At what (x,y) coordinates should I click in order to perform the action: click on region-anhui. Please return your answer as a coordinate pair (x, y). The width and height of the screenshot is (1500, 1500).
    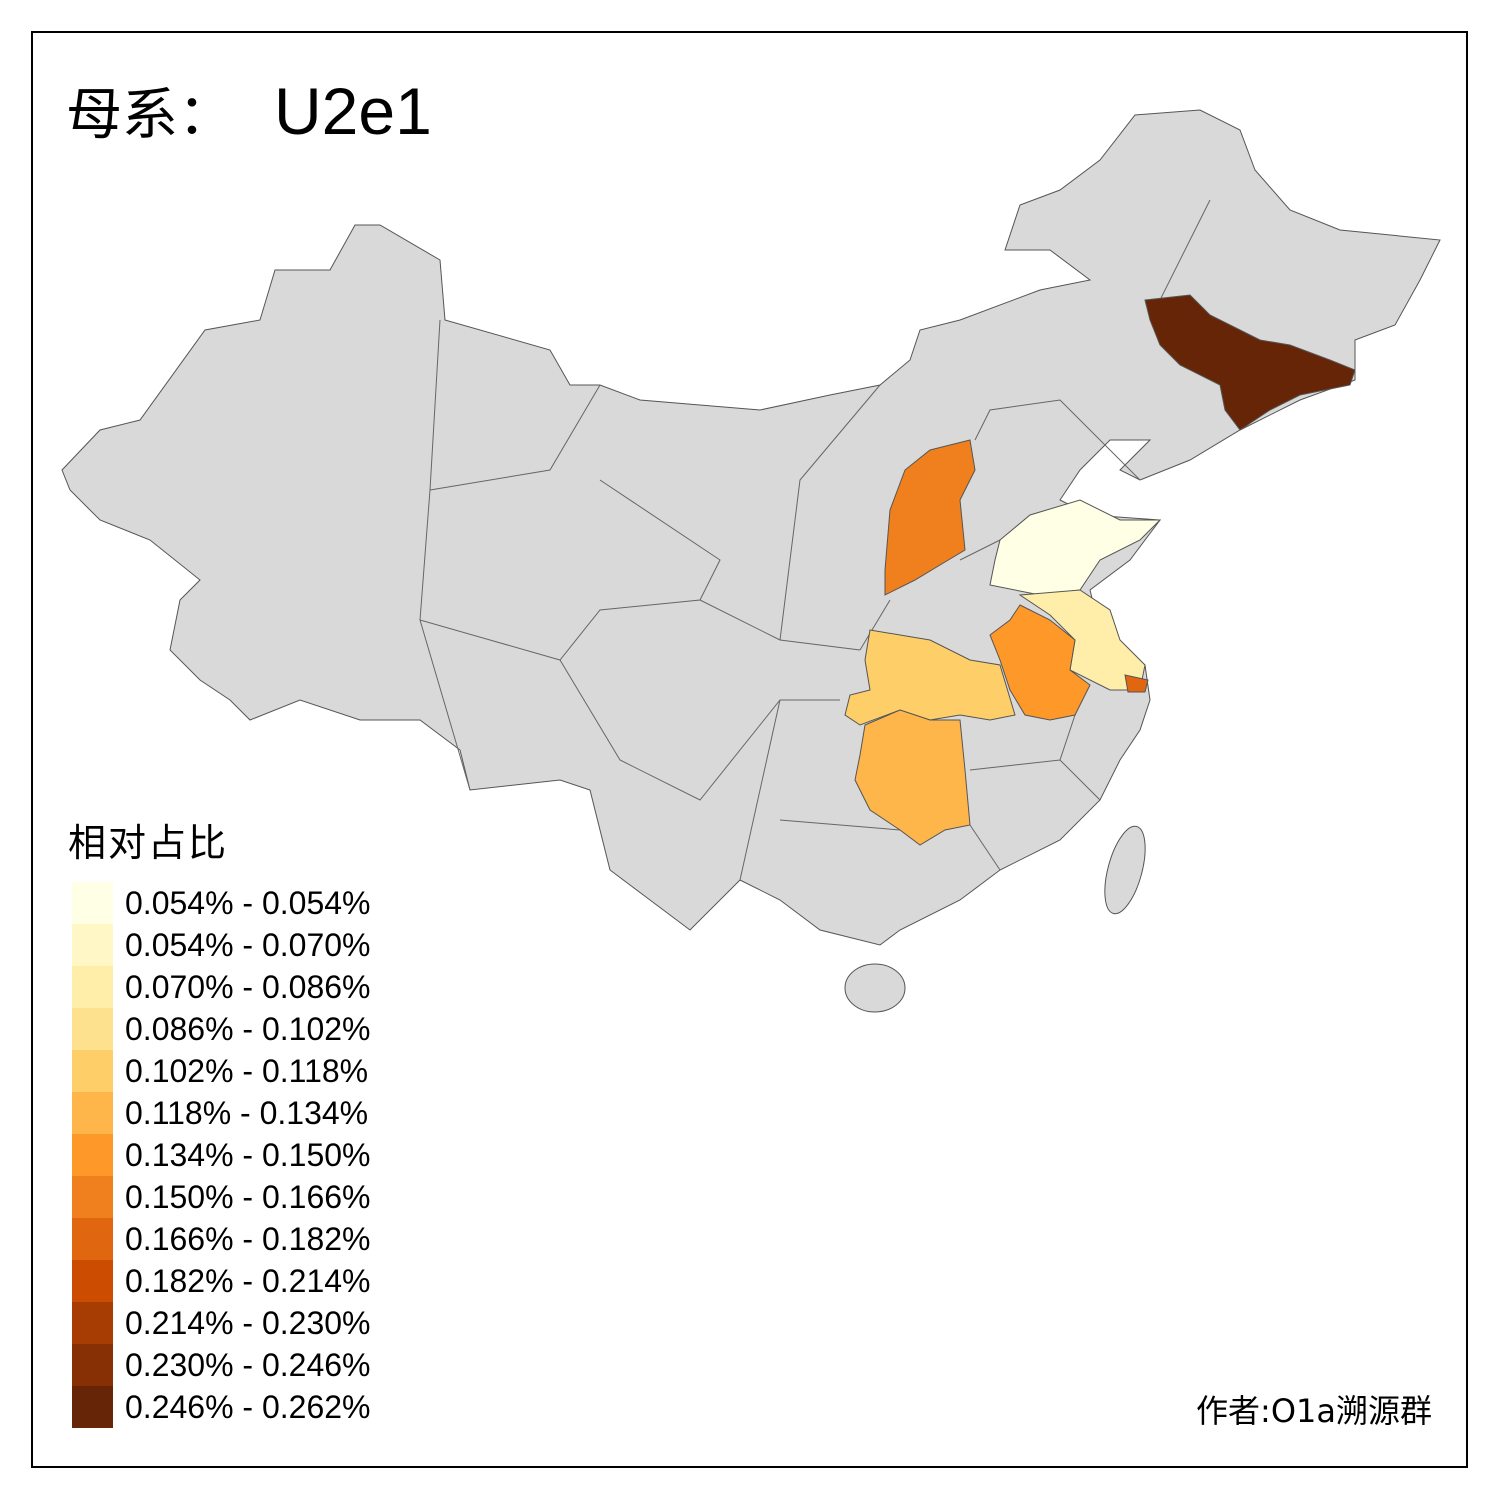
    Looking at the image, I should click on (1040, 662).